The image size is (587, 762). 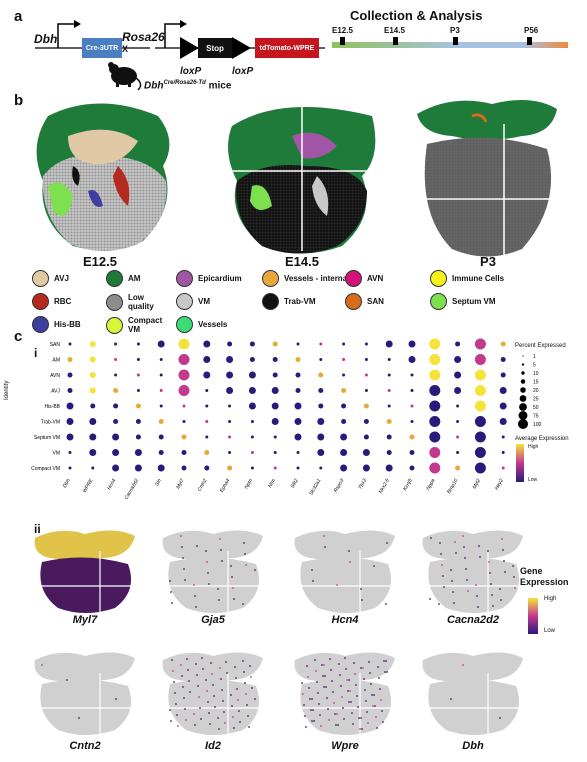 What do you see at coordinates (375, 278) in the screenshot?
I see `legend-label: AVN` at bounding box center [375, 278].